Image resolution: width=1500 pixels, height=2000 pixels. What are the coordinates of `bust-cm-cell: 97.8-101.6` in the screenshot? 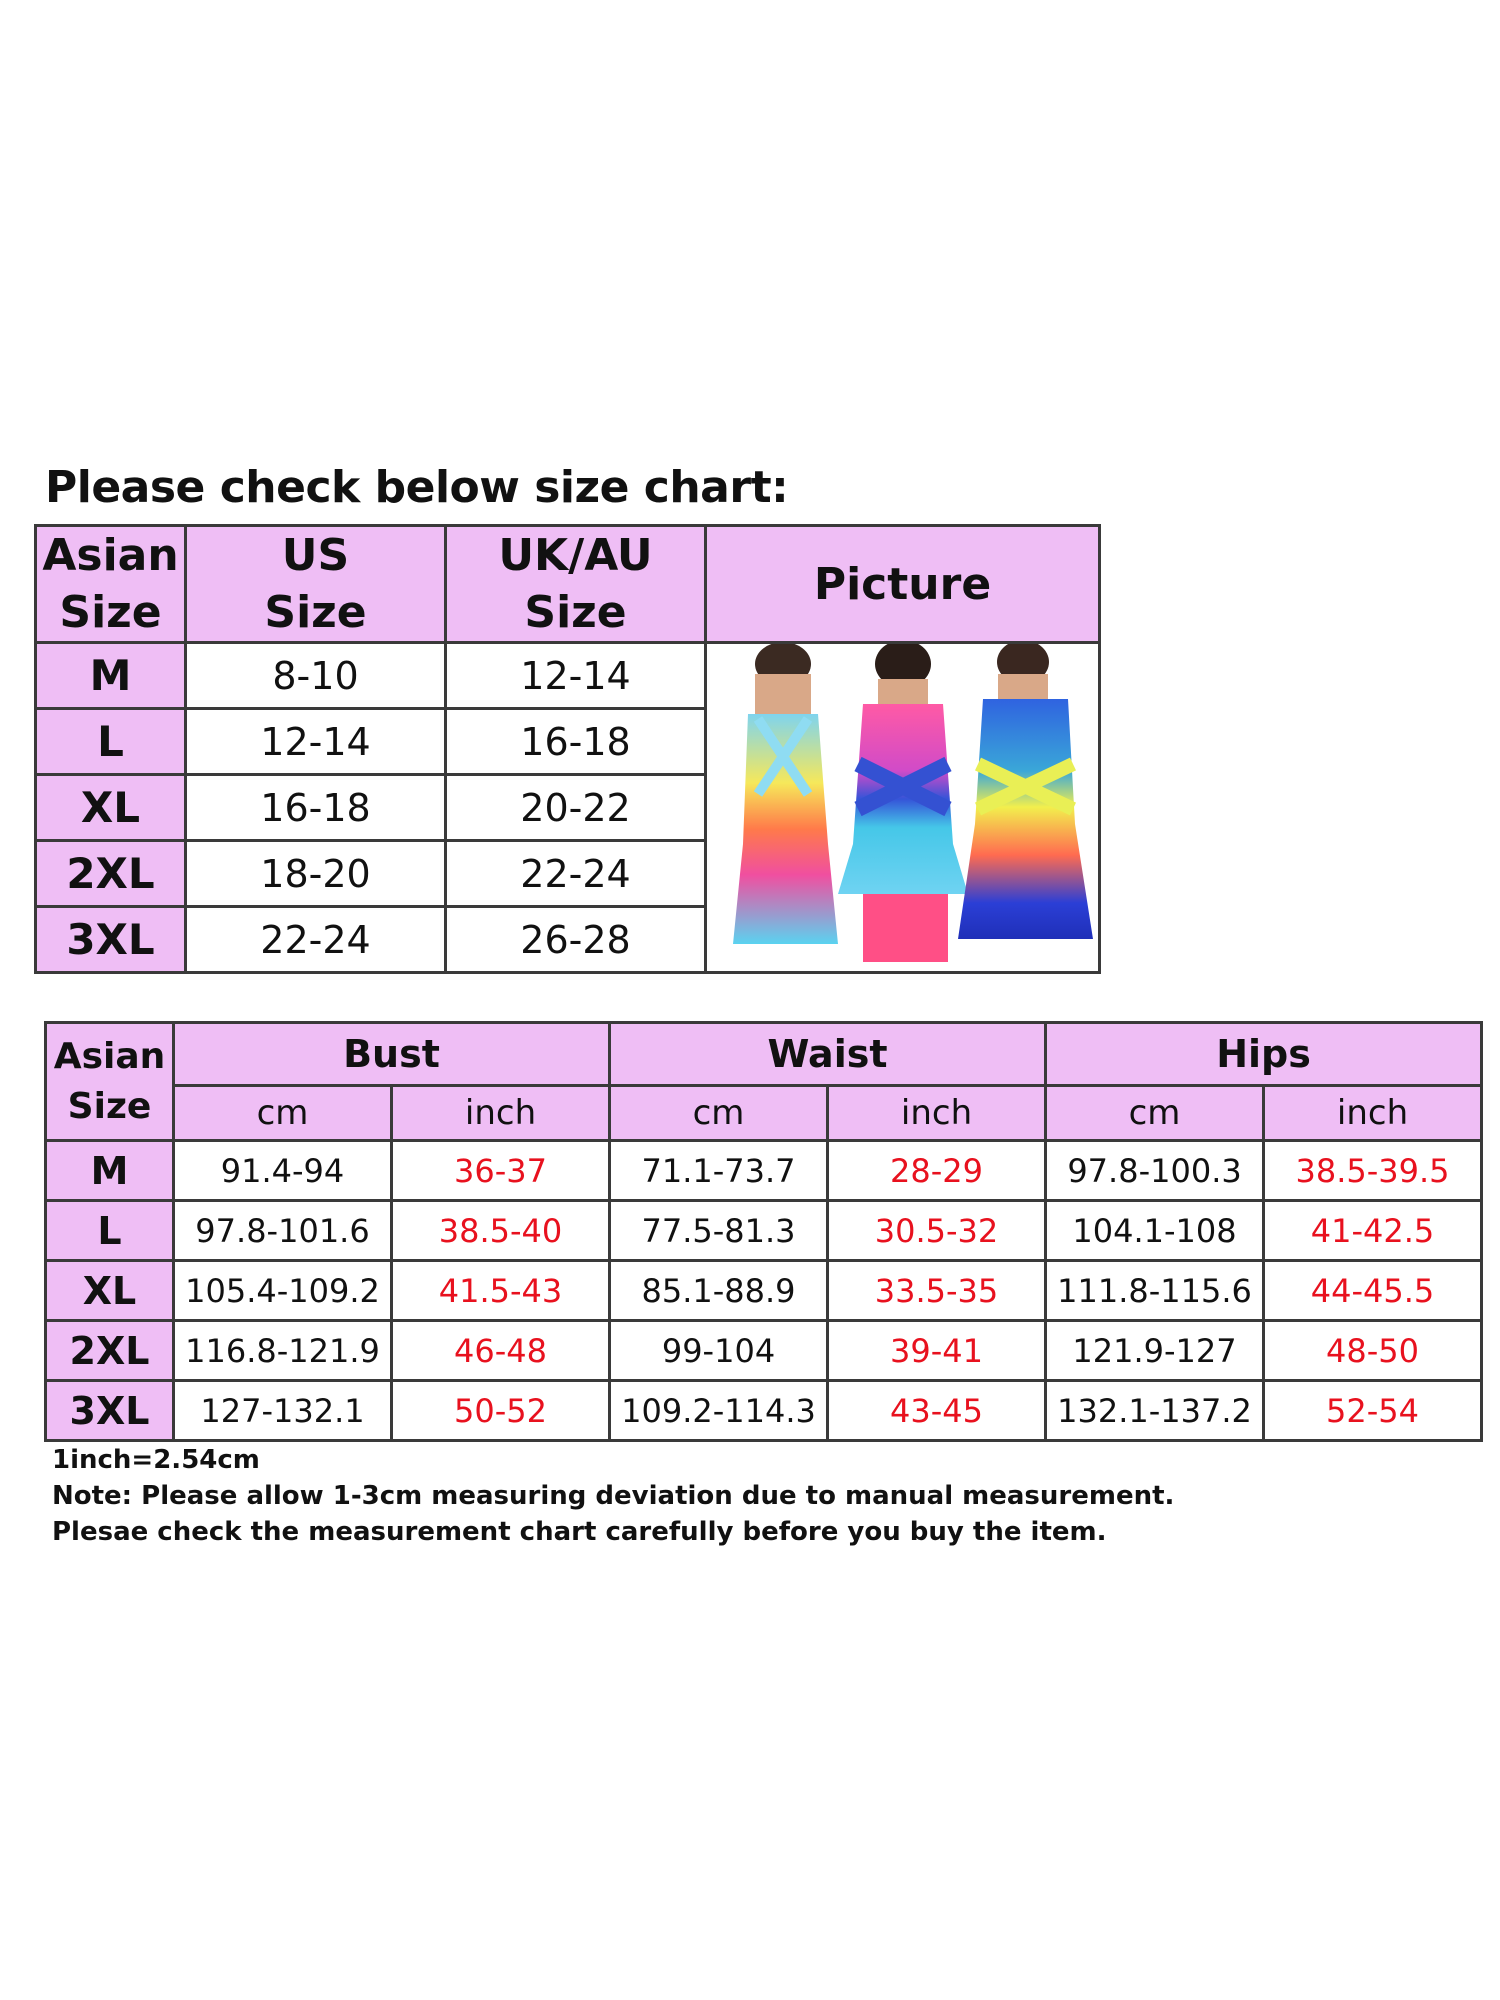 It's located at (282, 1230).